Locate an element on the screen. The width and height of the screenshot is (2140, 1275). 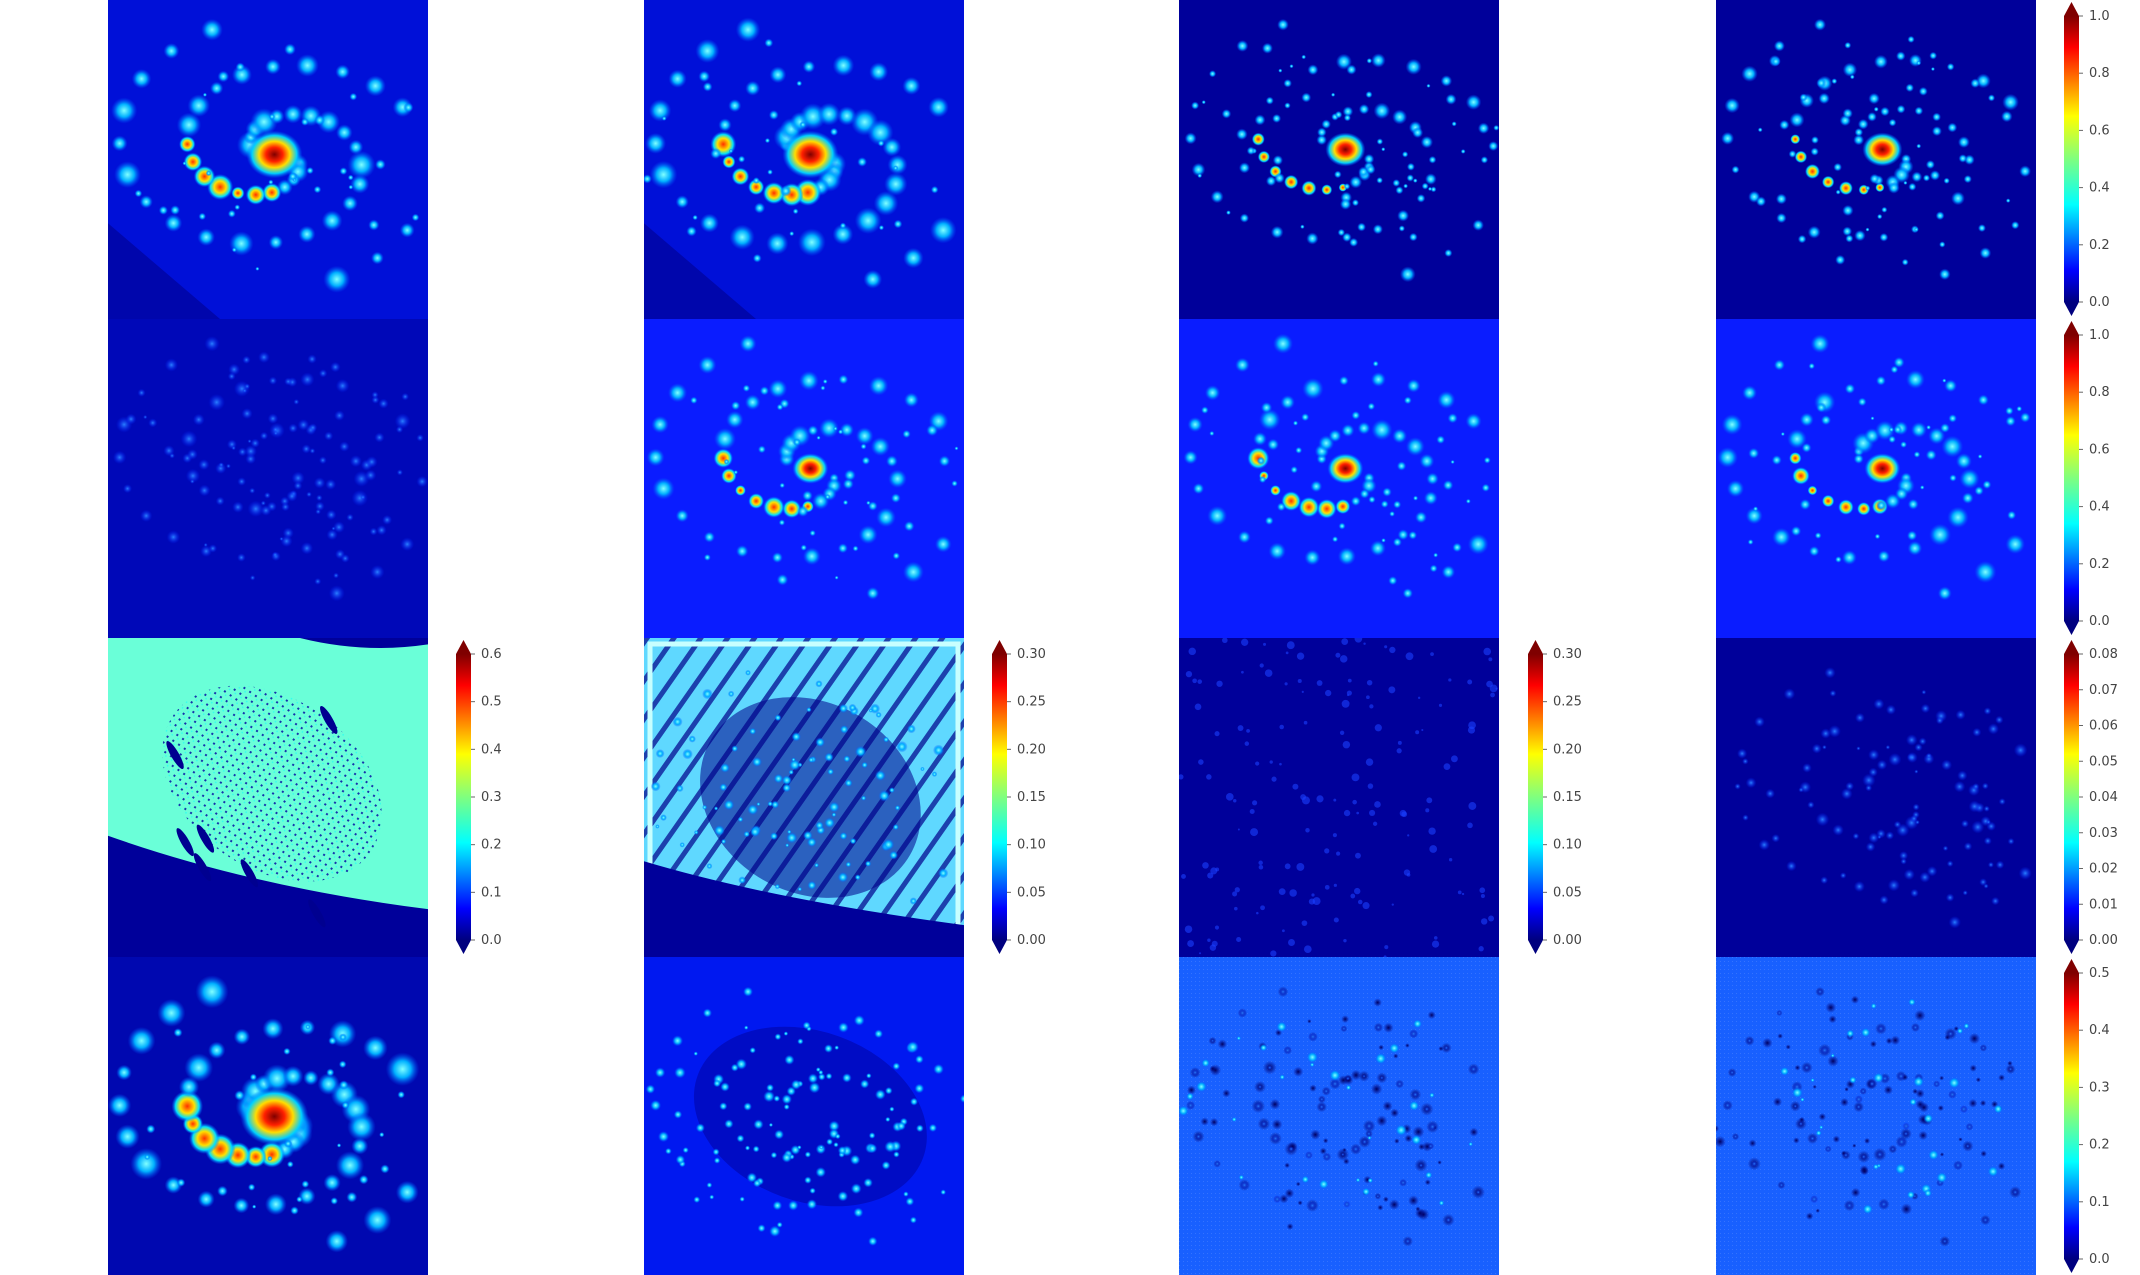
galaxy-core is located at coordinates (1882, 468).